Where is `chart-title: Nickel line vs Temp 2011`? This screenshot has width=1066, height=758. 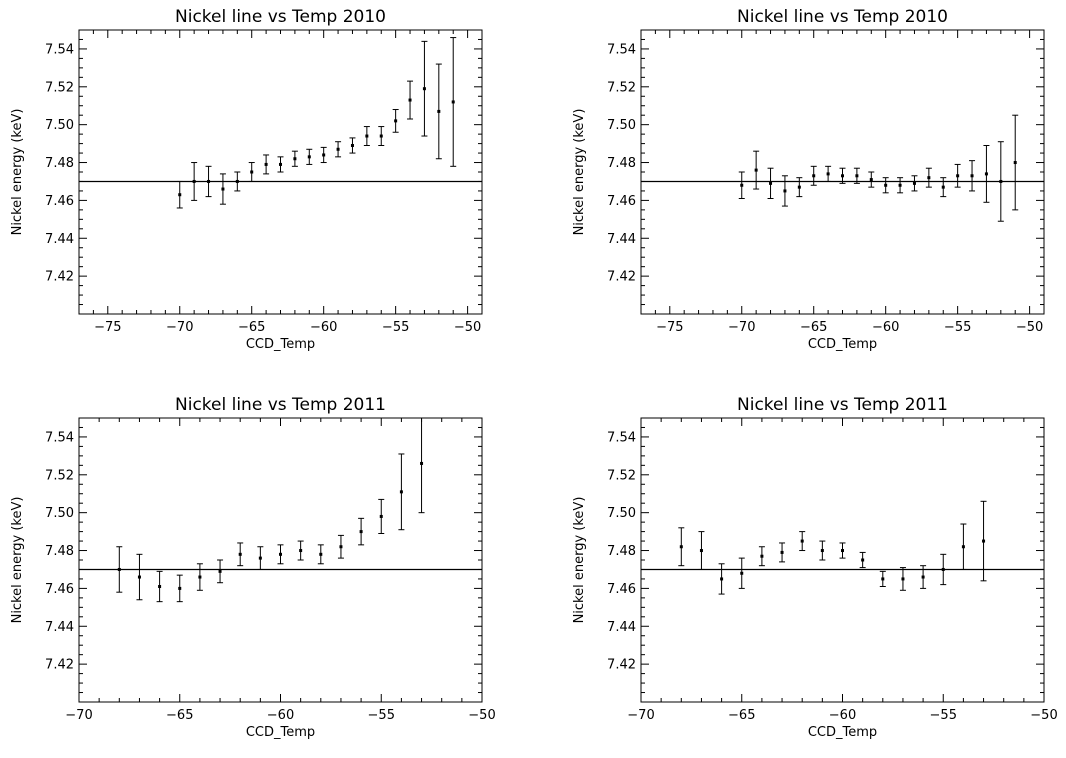
chart-title: Nickel line vs Temp 2011 is located at coordinates (280, 405).